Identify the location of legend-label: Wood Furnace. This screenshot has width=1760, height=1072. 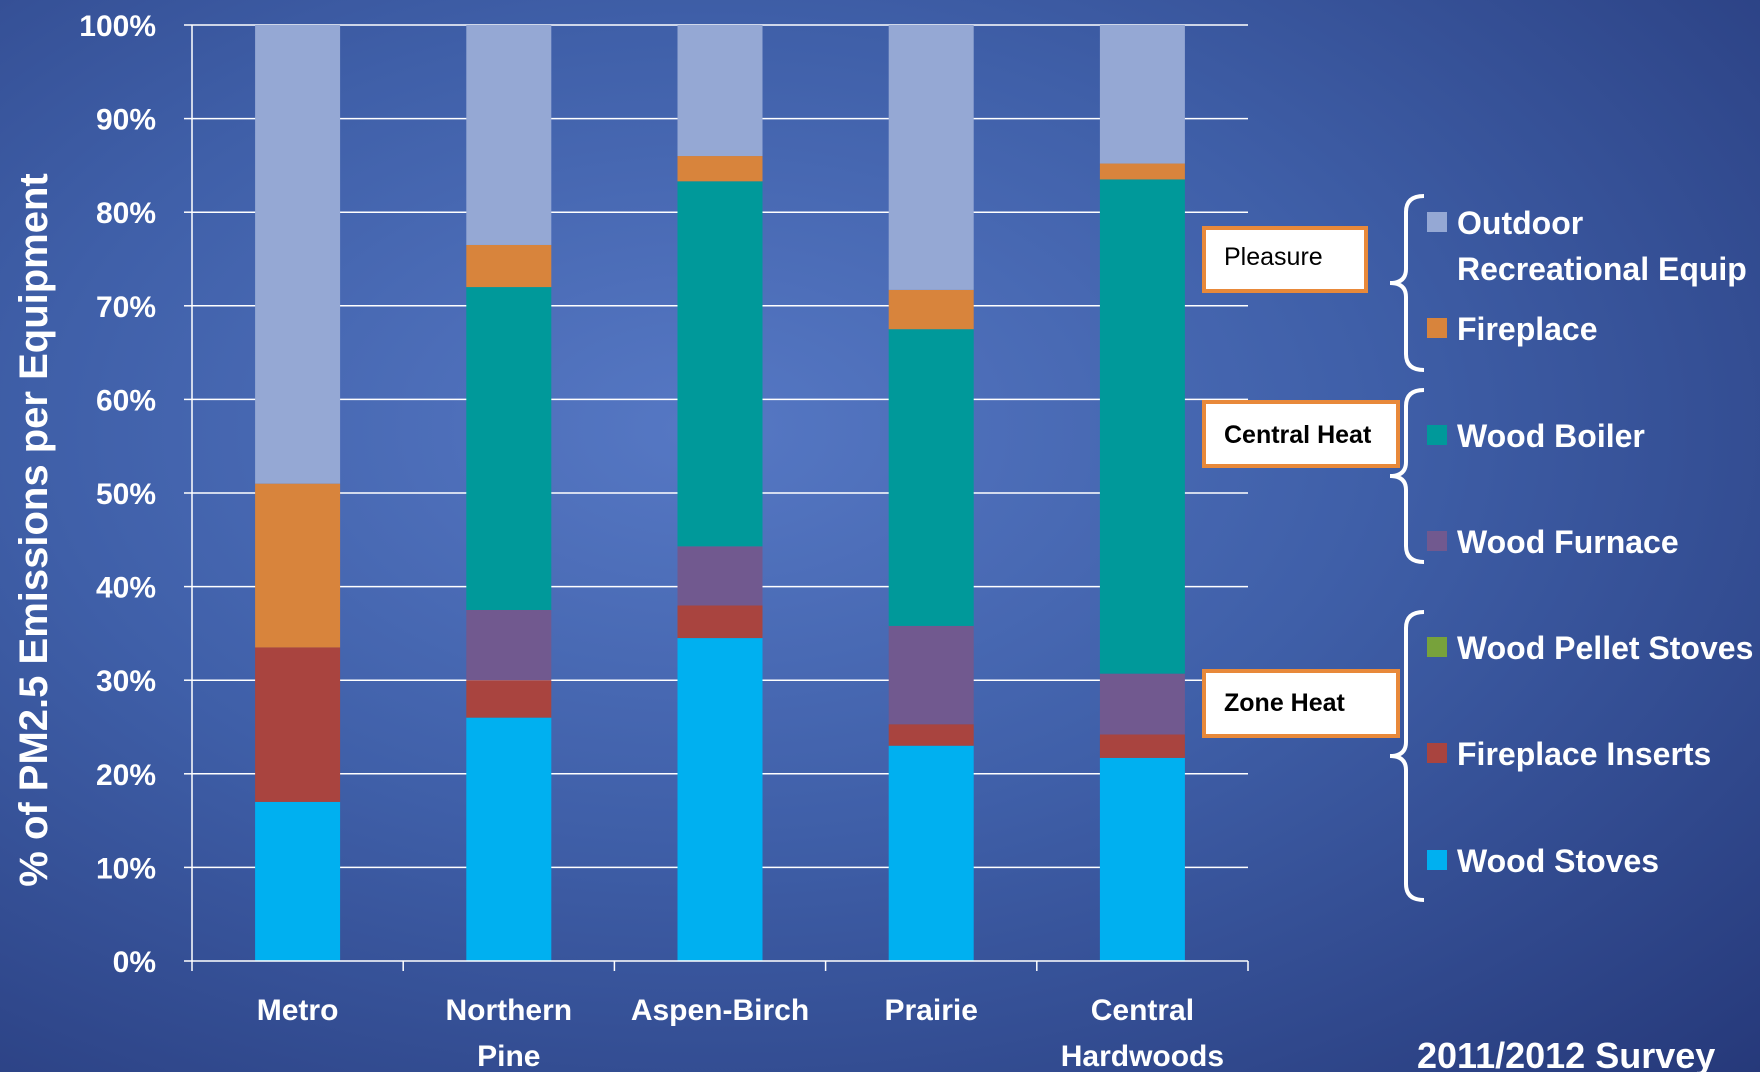
(1568, 542).